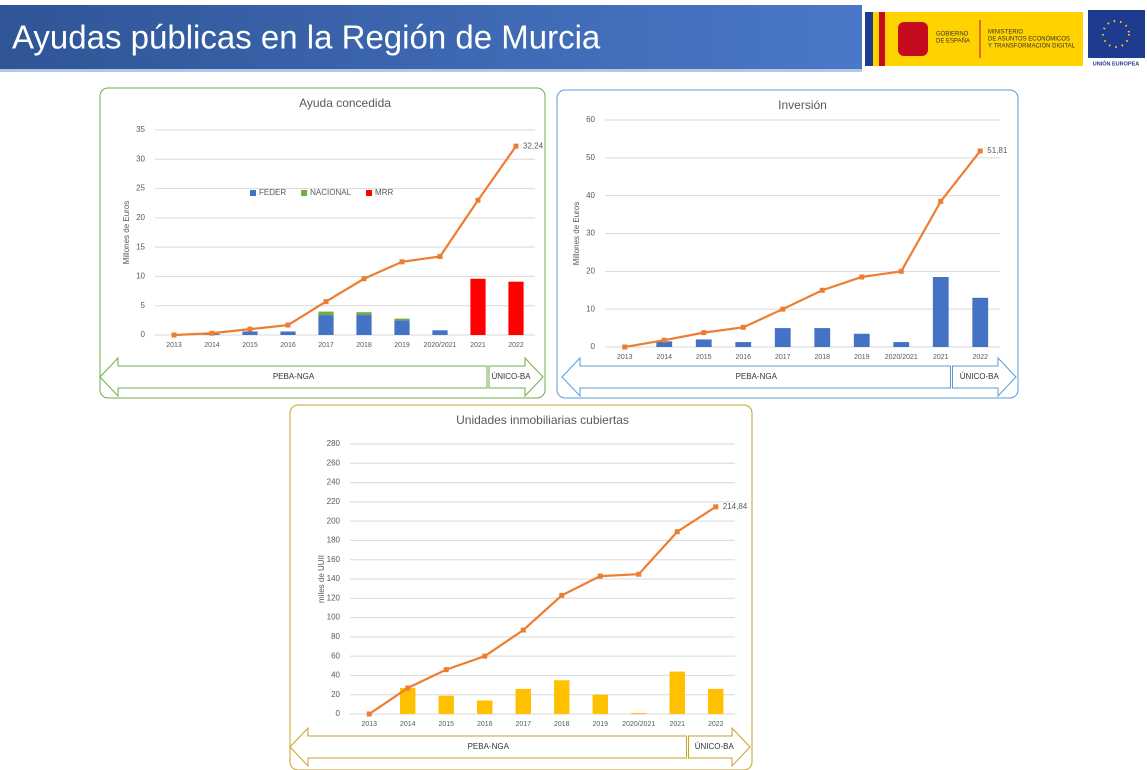  Describe the element at coordinates (334, 443) in the screenshot. I see `y-tick-label: 280` at that location.